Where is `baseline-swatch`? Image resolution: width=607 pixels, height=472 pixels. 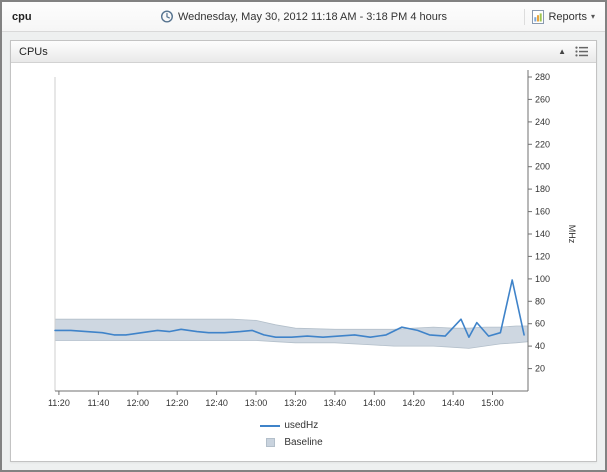
baseline-swatch is located at coordinates (270, 442).